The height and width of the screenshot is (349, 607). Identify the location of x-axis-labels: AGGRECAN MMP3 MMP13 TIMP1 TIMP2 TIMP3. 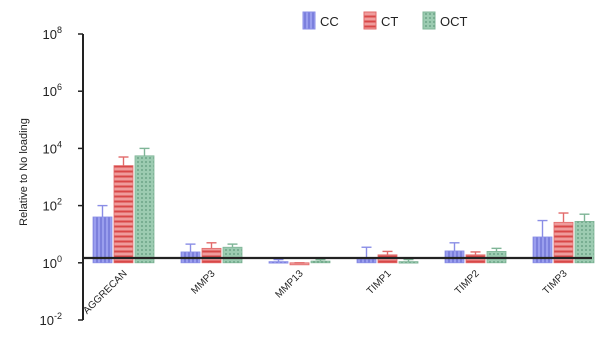
(325, 292).